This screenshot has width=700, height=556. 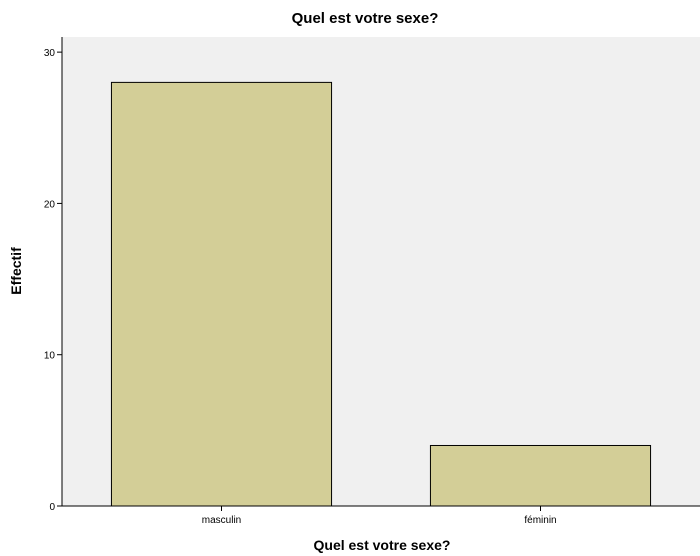 I want to click on y-axis-ticks: 0 10 20 30, so click(x=53, y=280).